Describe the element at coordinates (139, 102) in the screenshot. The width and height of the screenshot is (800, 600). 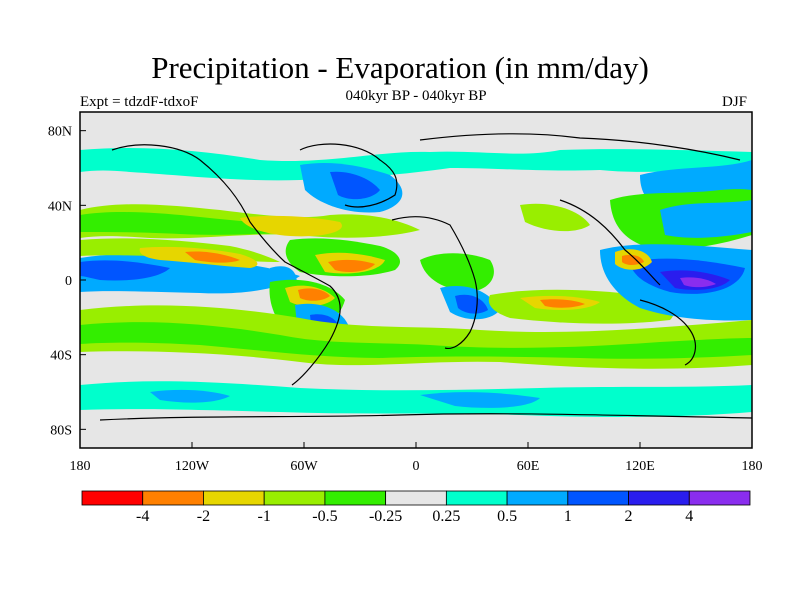
I see `experiment-label: Expt = tdzdF-tdxoF` at that location.